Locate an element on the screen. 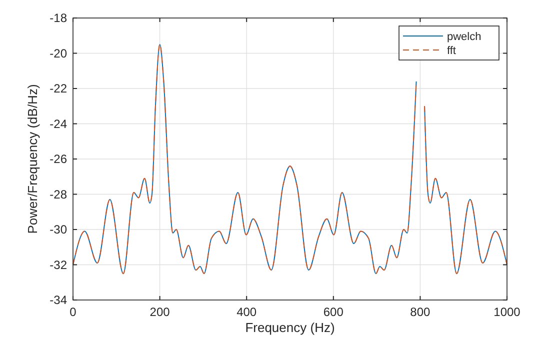  x-tick-label: 400 is located at coordinates (246, 312).